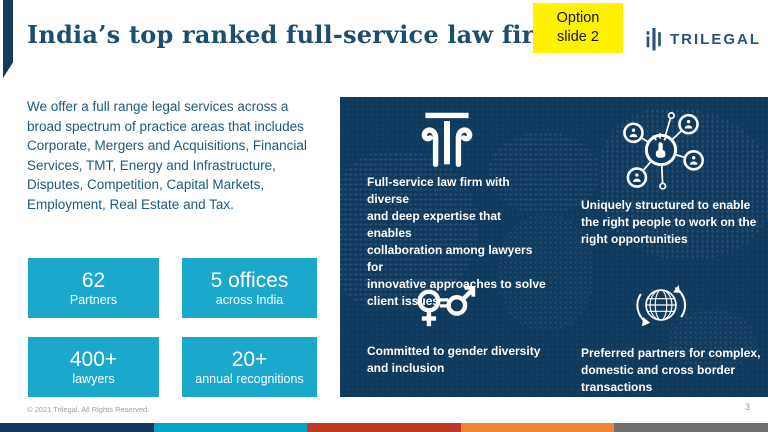  Describe the element at coordinates (8, 39) in the screenshot. I see `header-accent-notch` at that location.